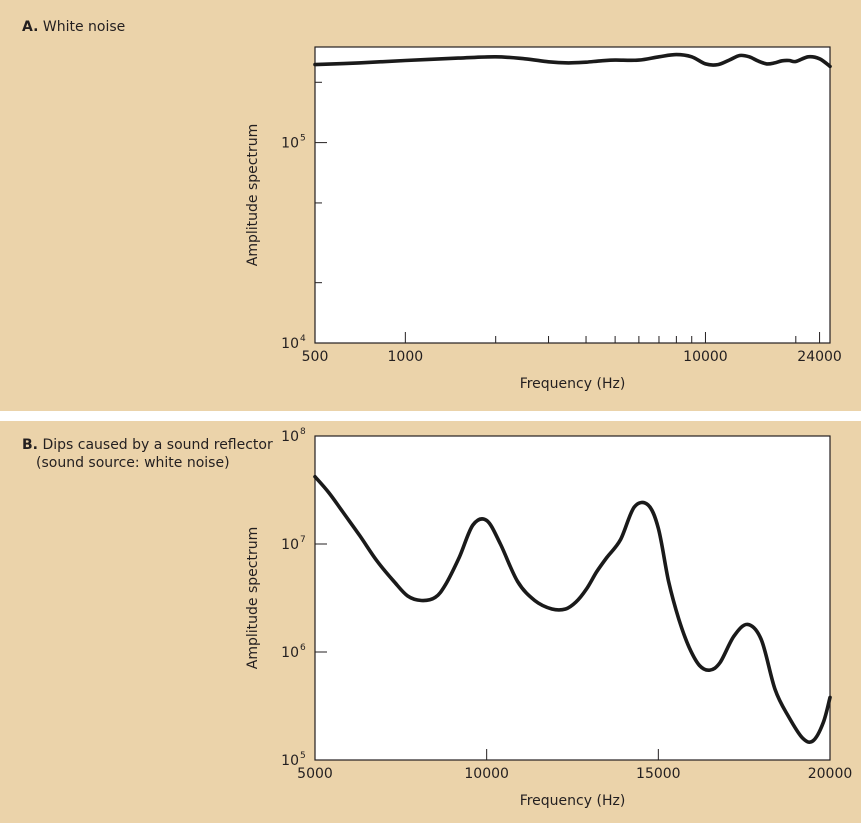 This screenshot has height=823, width=861. What do you see at coordinates (705, 357) in the screenshot?
I see `chart-a-x-tick-label: 10000` at bounding box center [705, 357].